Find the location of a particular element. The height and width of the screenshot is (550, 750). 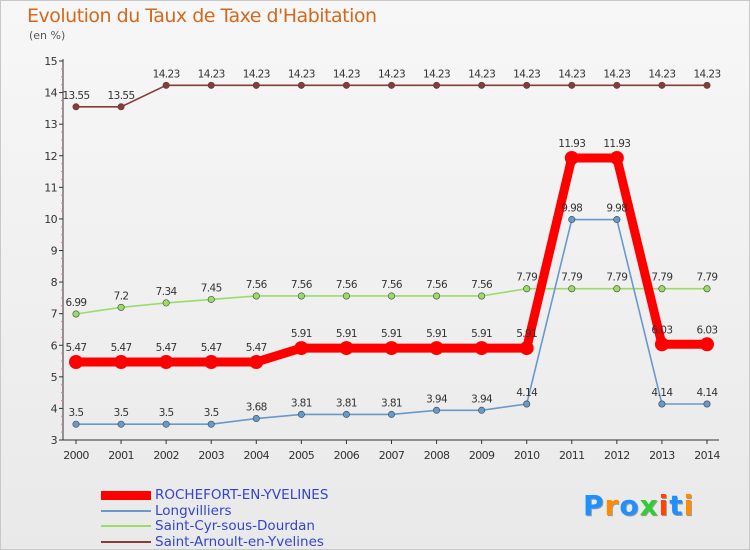

y-tick-label: 14 is located at coordinates (50, 93).